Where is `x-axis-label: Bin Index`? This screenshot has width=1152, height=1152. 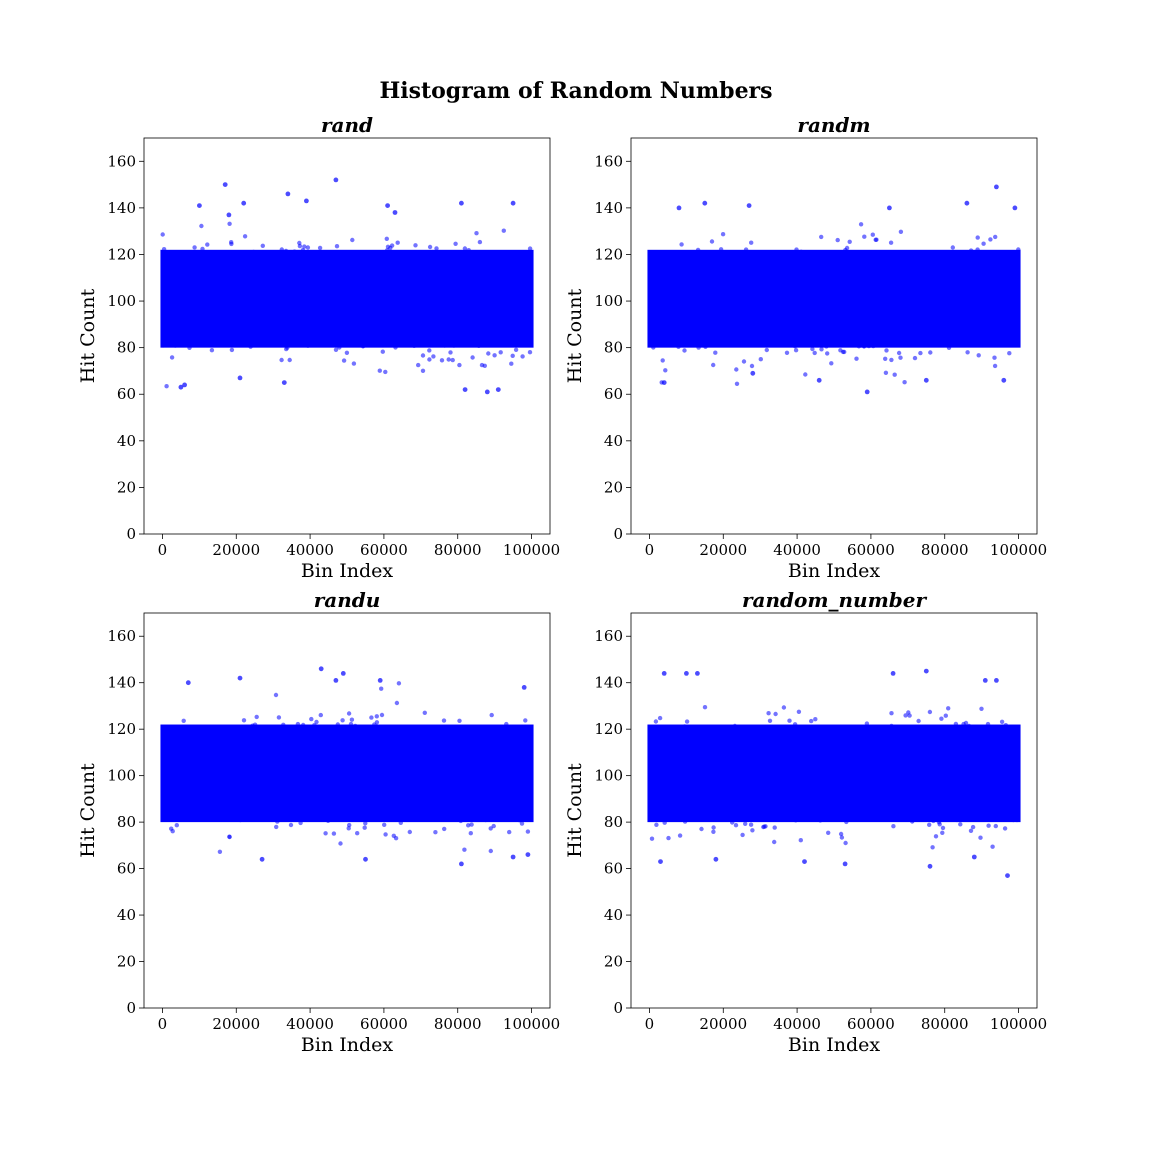 x-axis-label: Bin Index is located at coordinates (834, 1045).